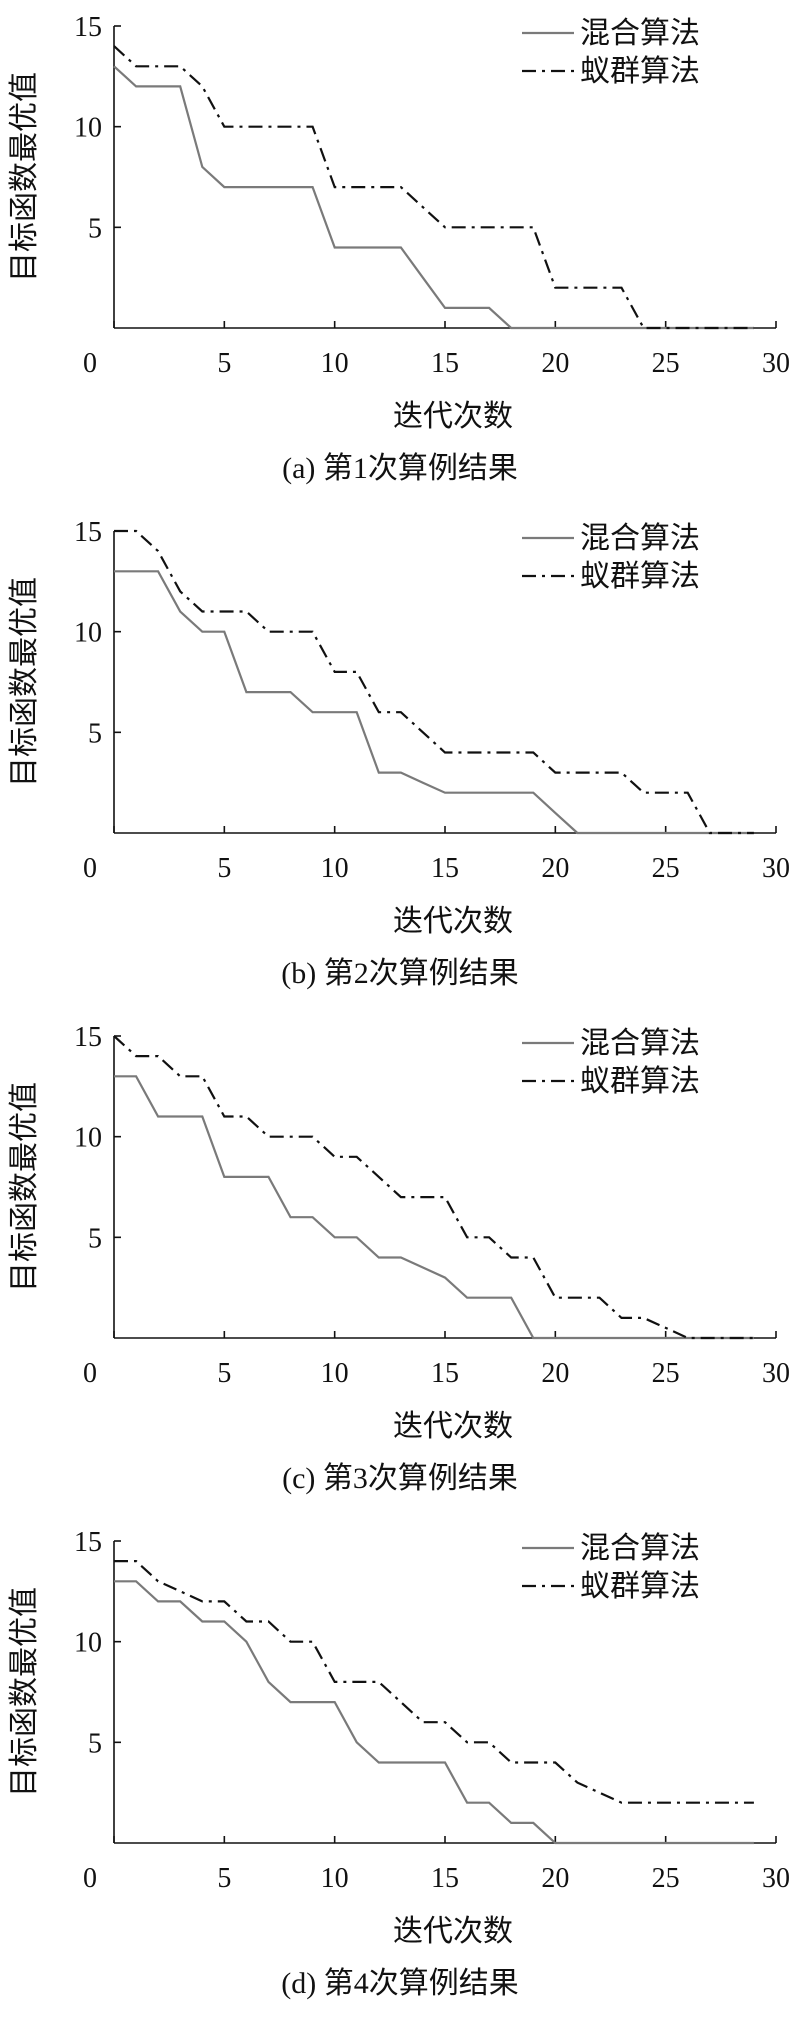 This screenshot has width=800, height=2042. Describe the element at coordinates (400, 468) in the screenshot. I see `chart-caption: (a) 第1次算例结果` at that location.